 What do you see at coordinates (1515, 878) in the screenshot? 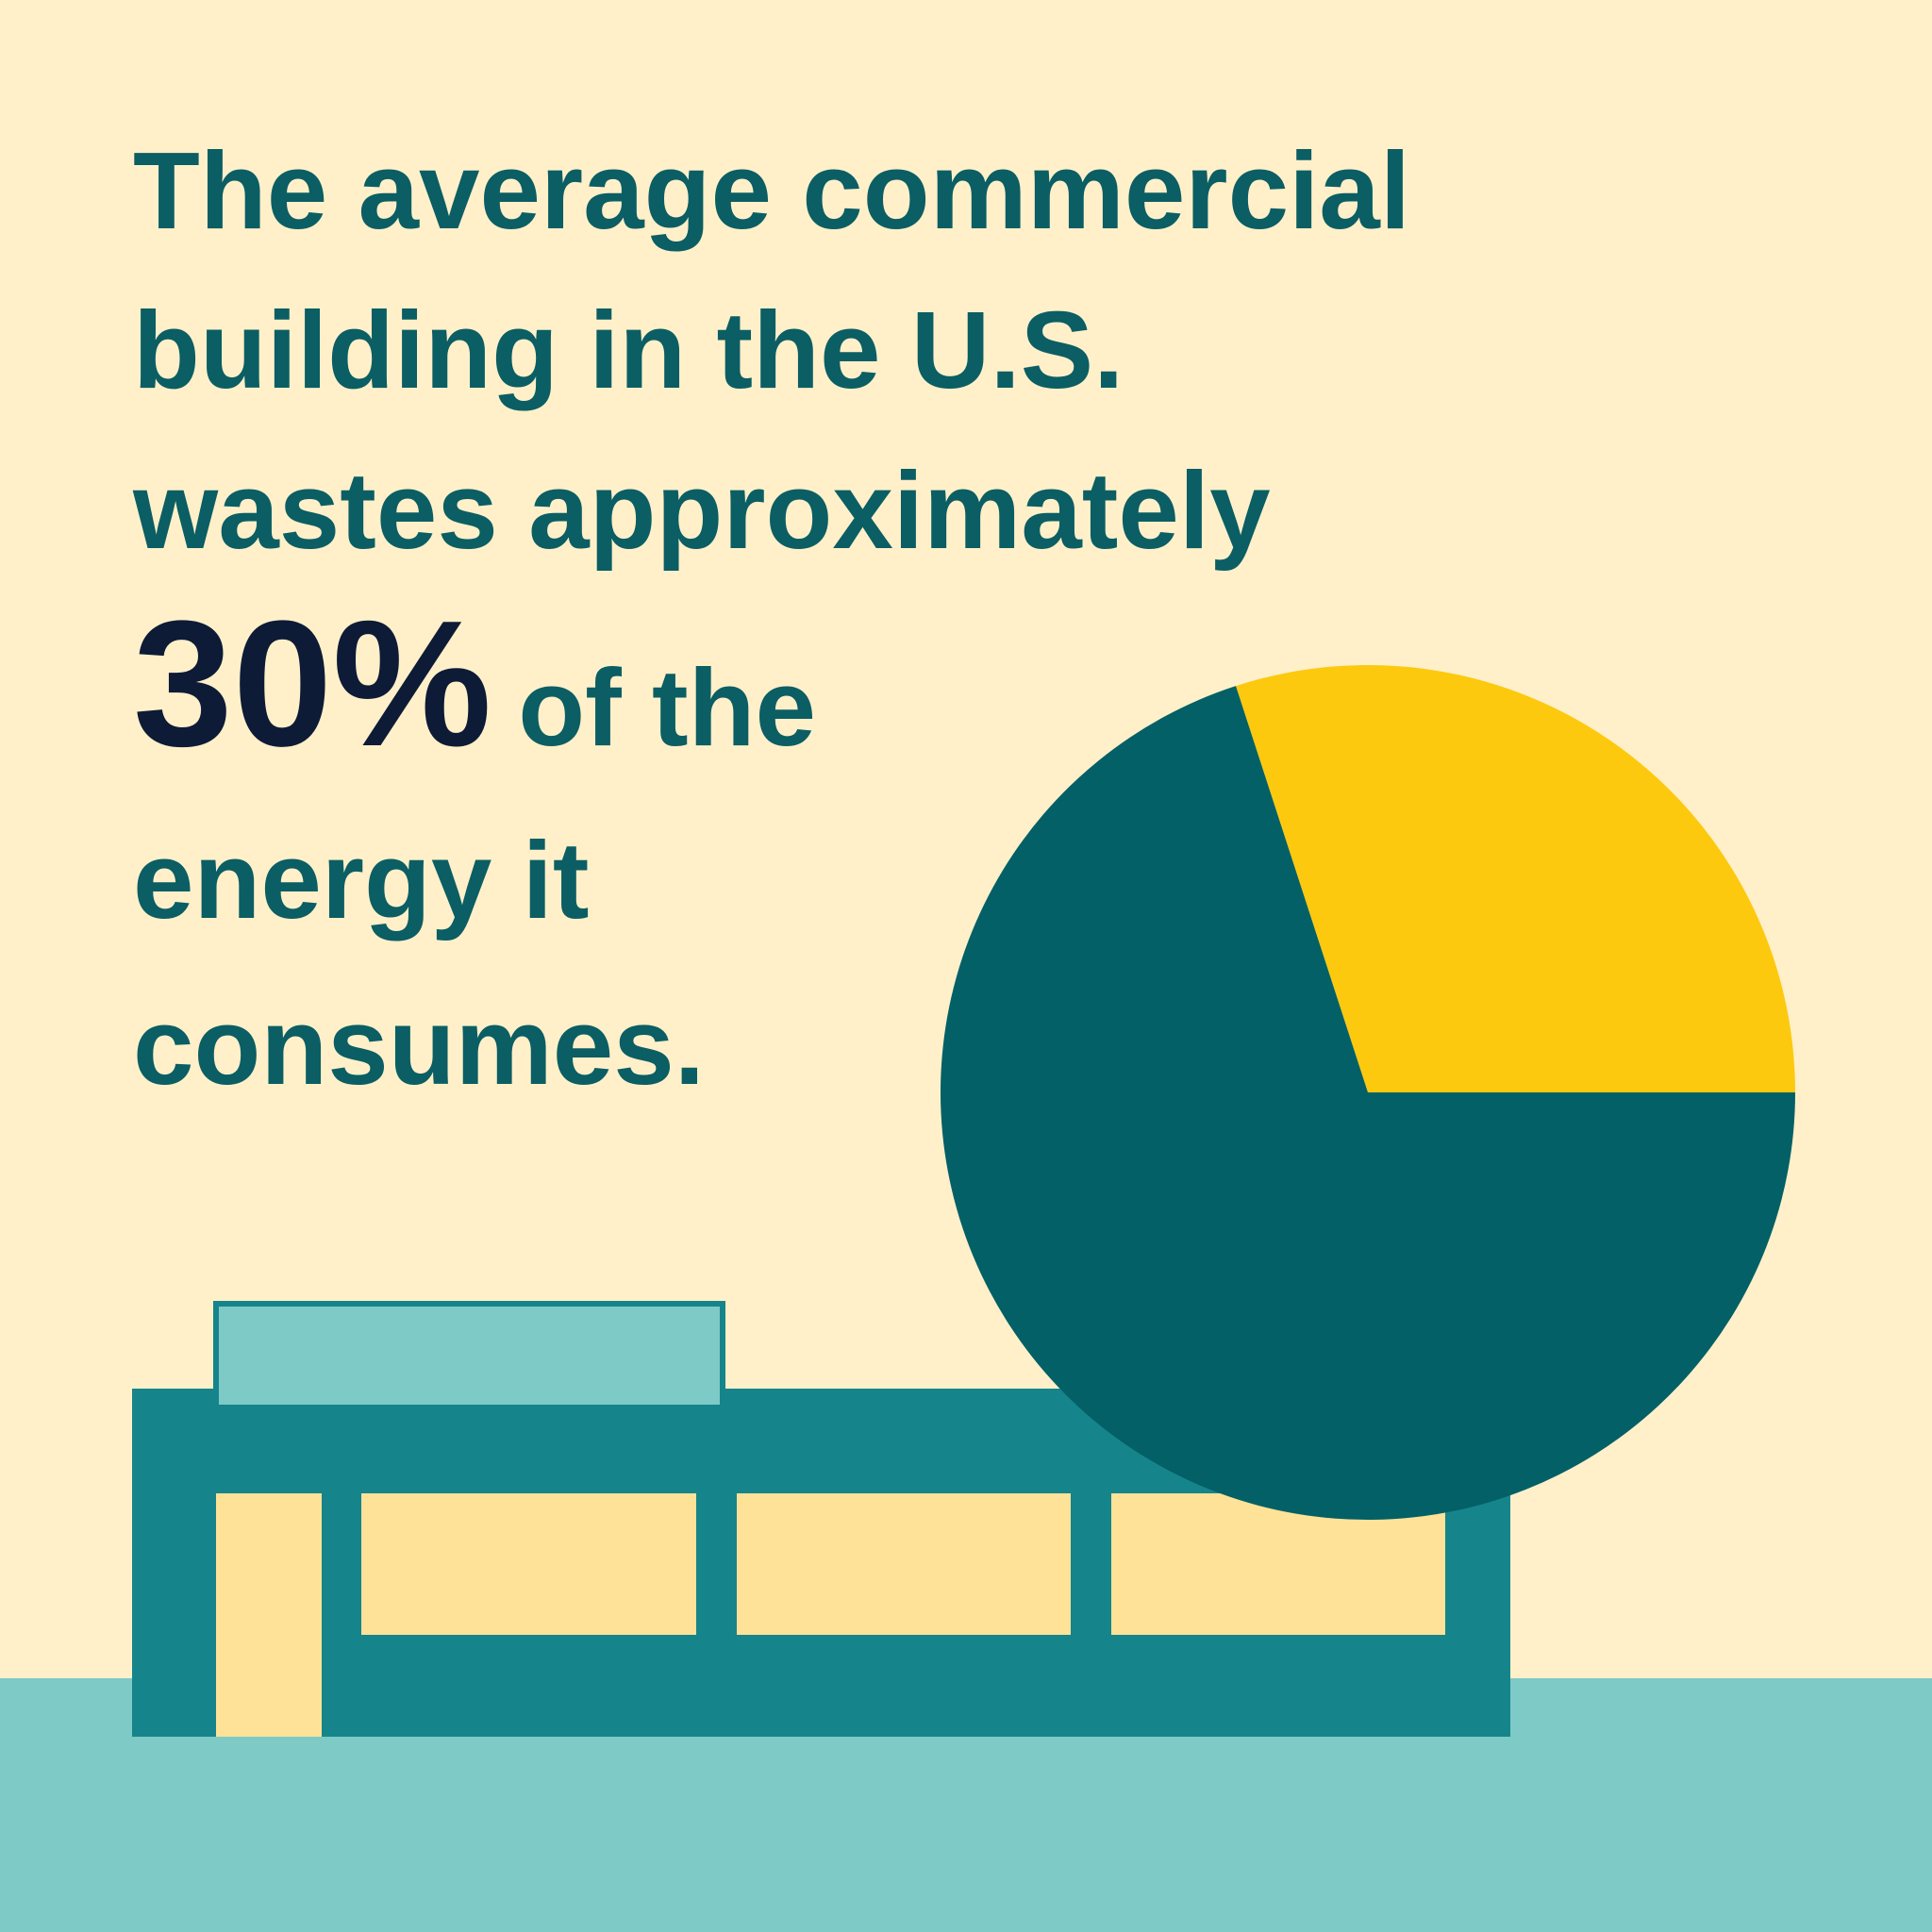
I see `pie-slice` at bounding box center [1515, 878].